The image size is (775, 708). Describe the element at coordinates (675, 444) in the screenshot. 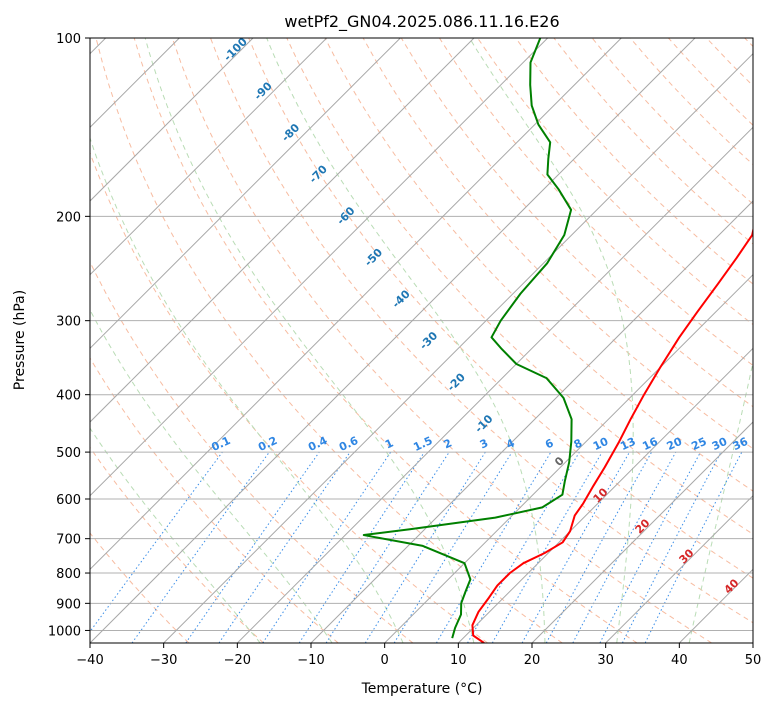

I see `mixing-ratio-label: 20` at that location.